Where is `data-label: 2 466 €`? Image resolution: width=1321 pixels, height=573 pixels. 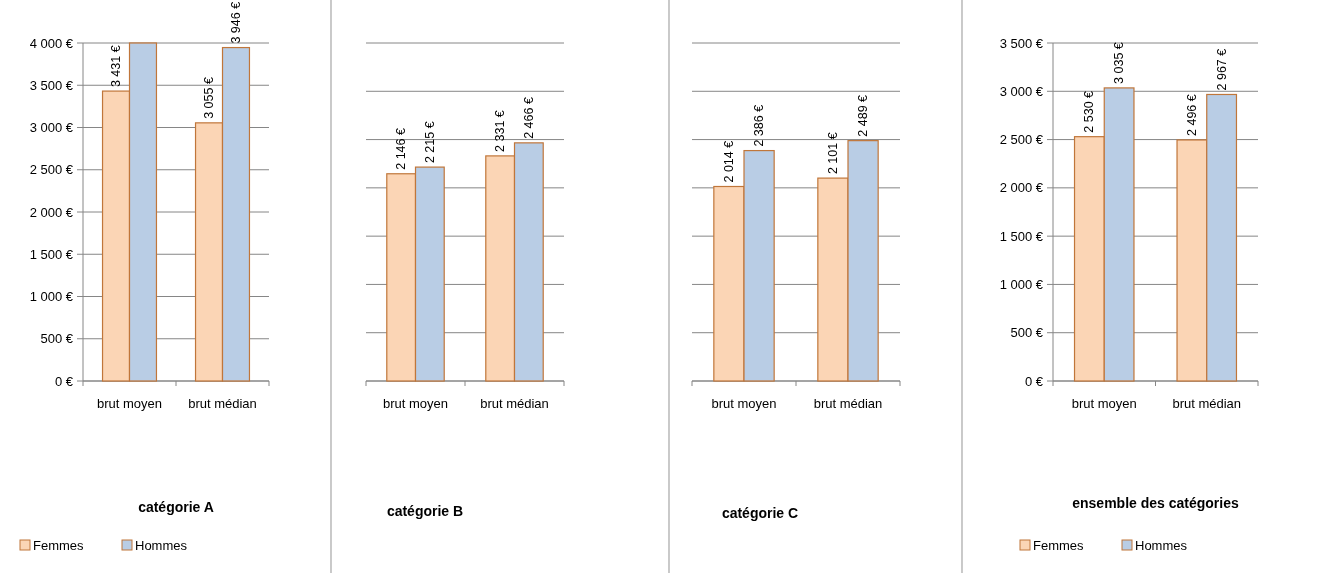 data-label: 2 466 € is located at coordinates (528, 118).